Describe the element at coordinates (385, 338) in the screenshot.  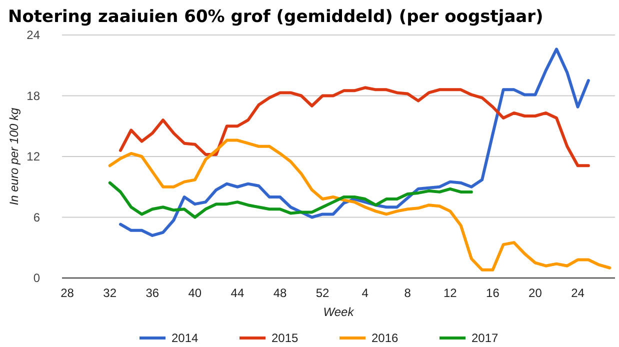
I see `legend-label: 2016` at that location.